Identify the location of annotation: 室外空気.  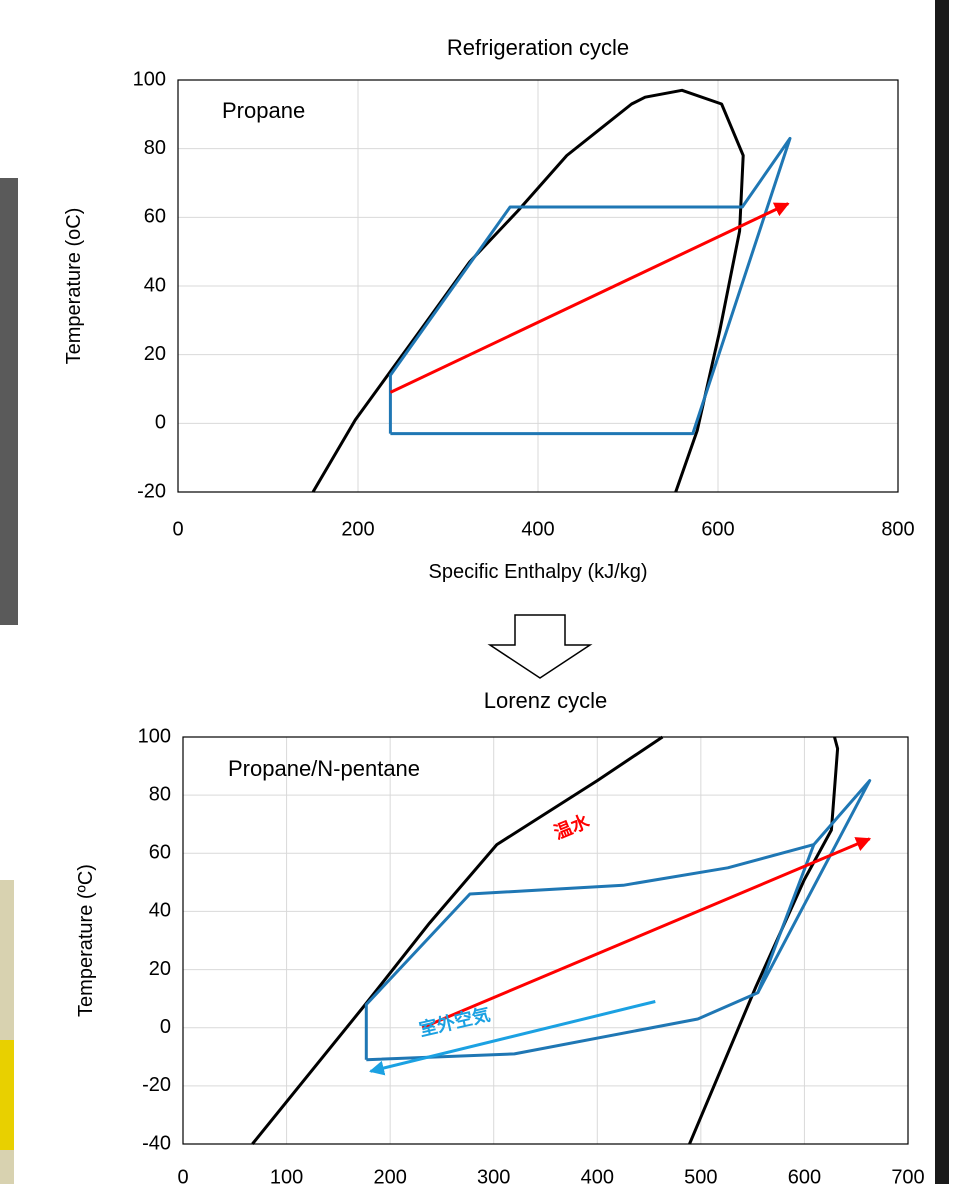
(454, 1022).